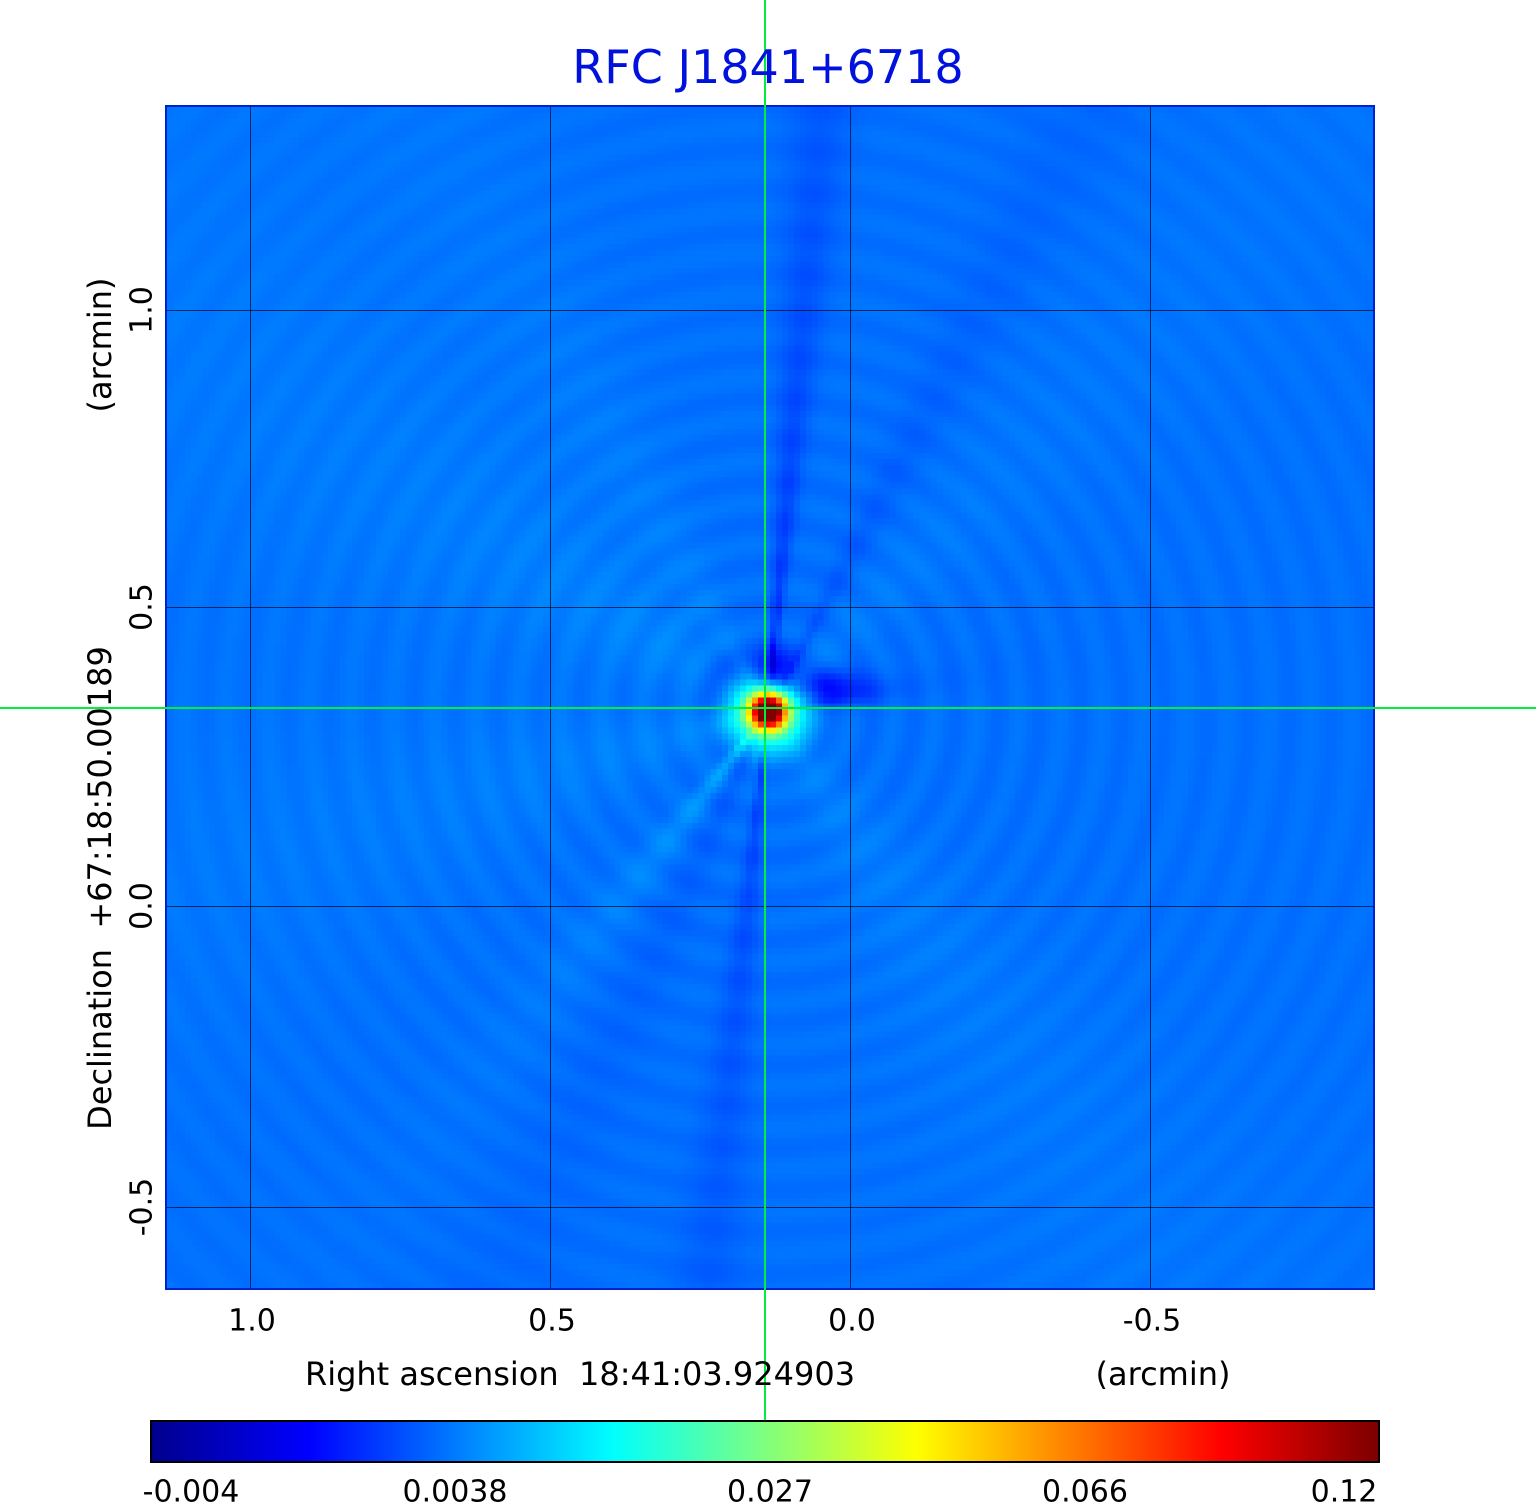  I want to click on colorbar-tick-1: -0.004, so click(191, 1492).